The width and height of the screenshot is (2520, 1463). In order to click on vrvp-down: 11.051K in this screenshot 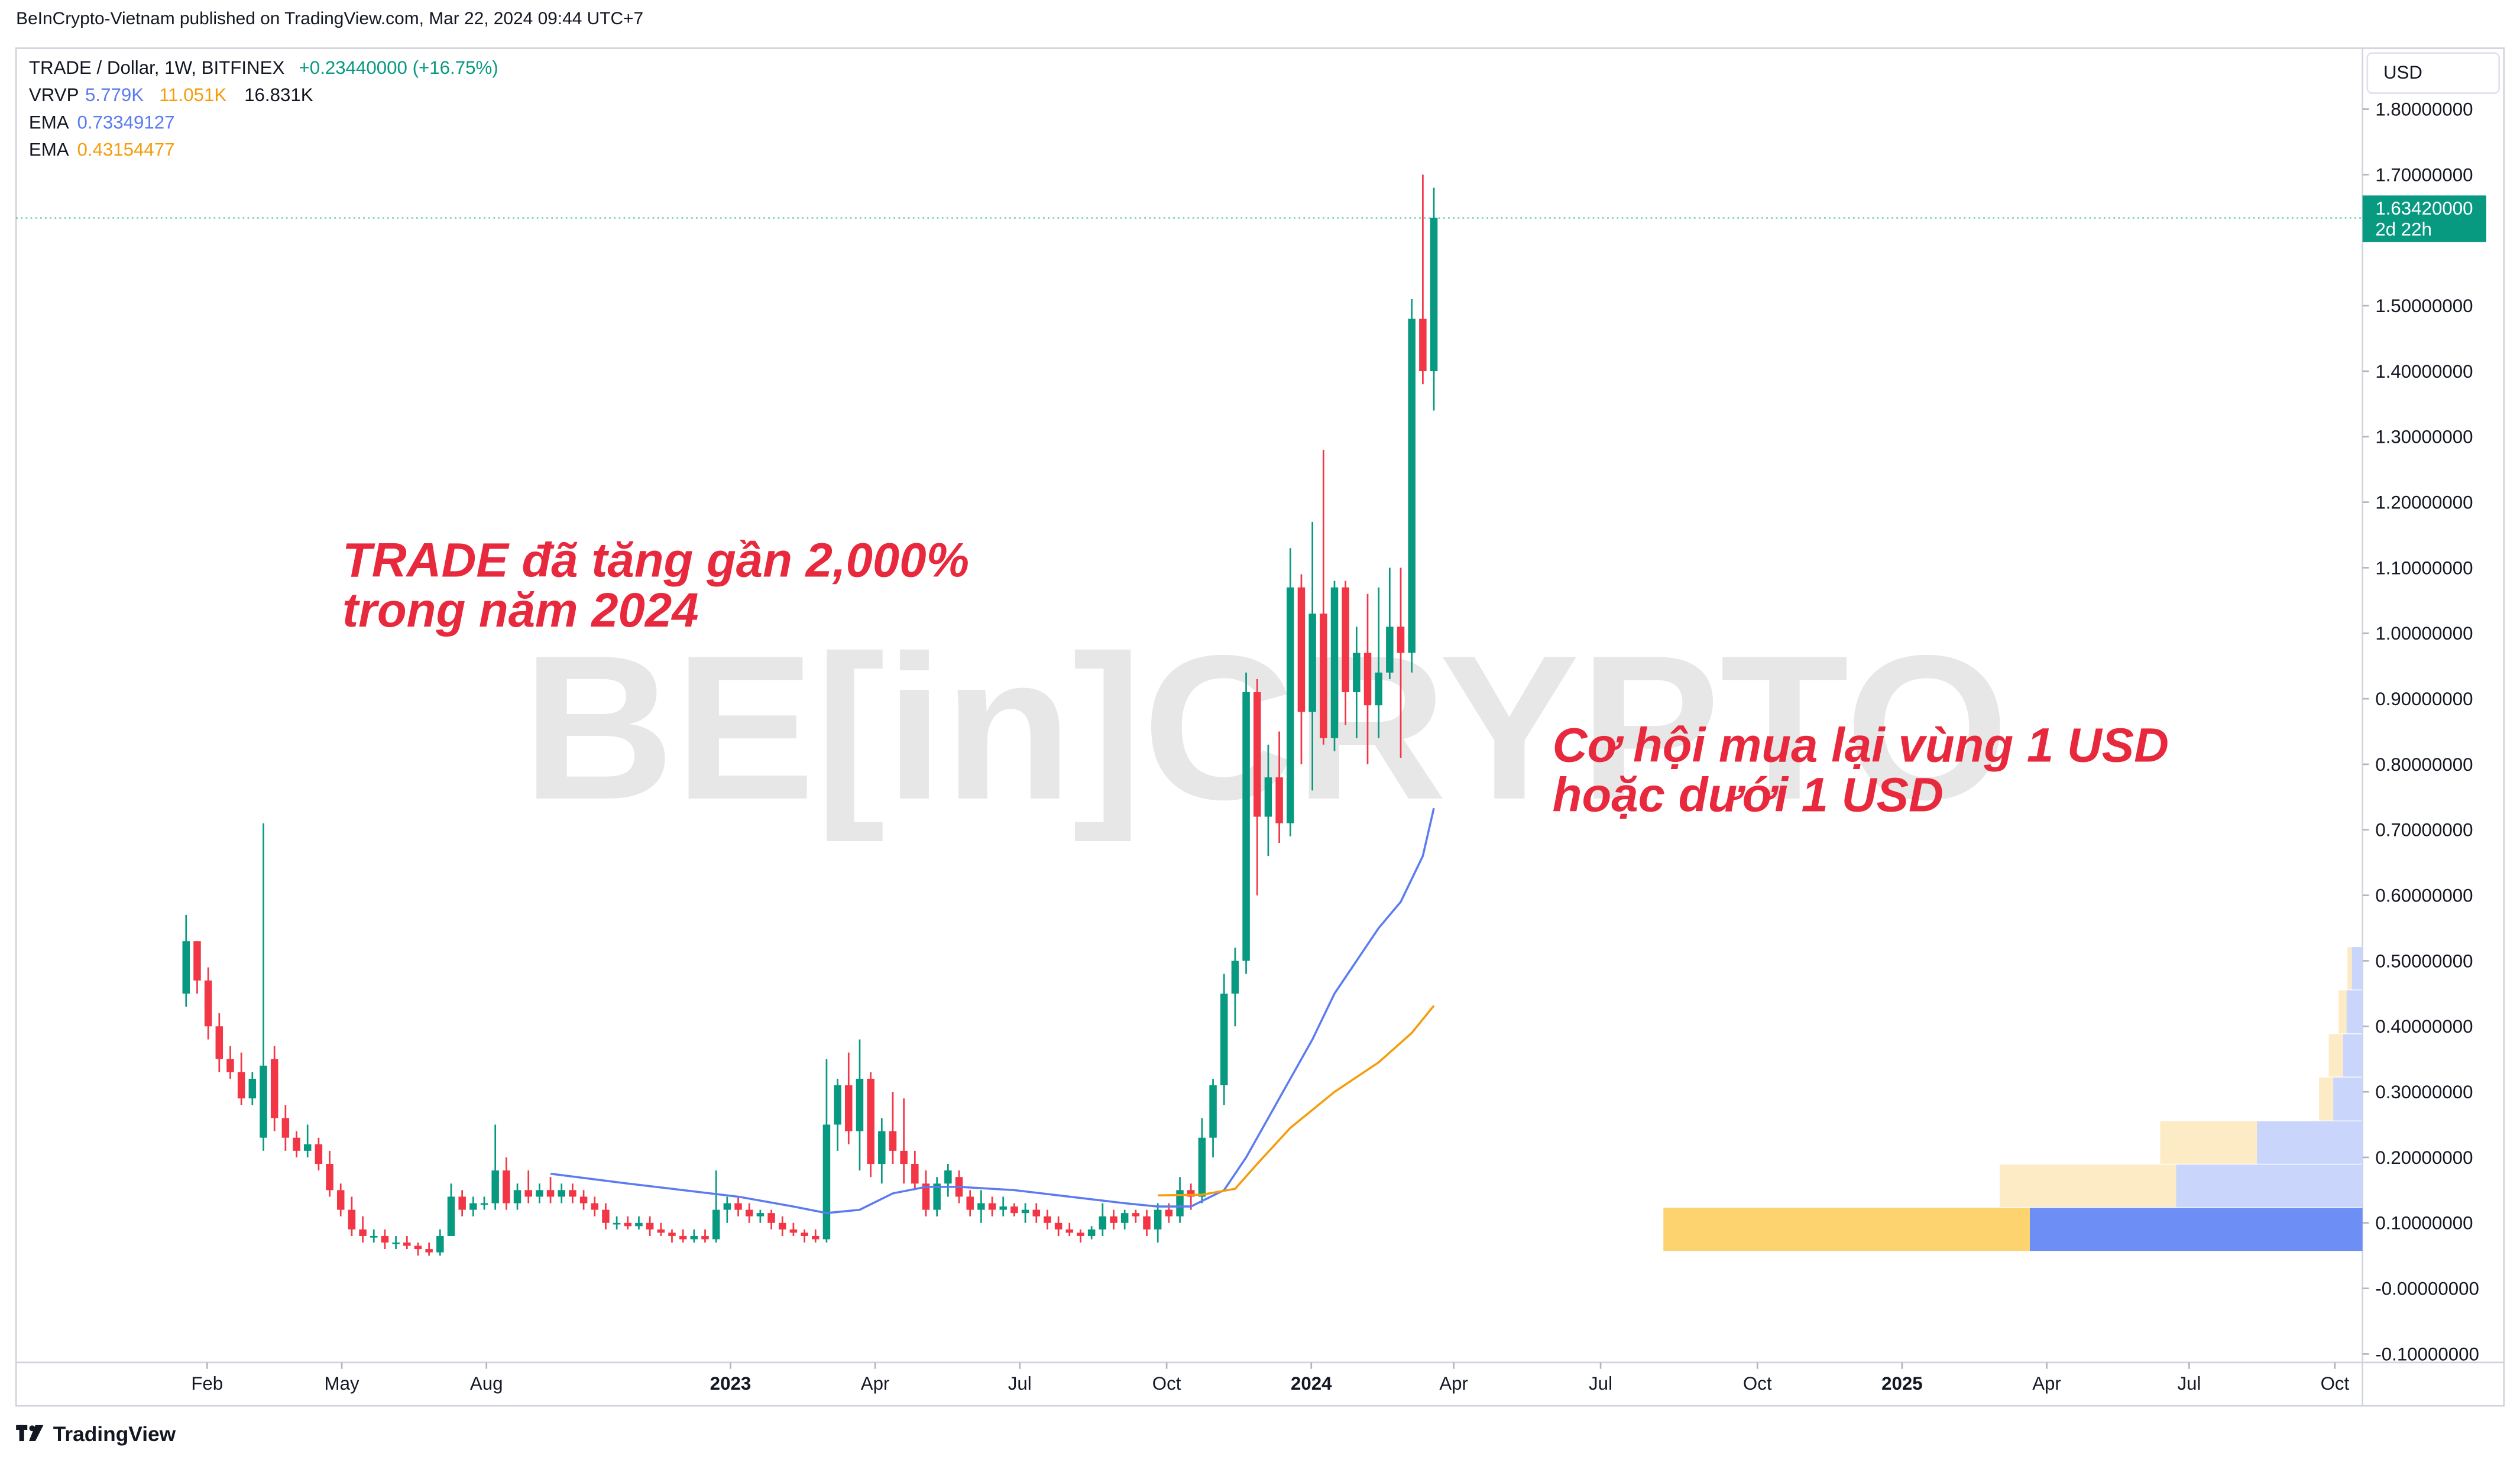, I will do `click(192, 95)`.